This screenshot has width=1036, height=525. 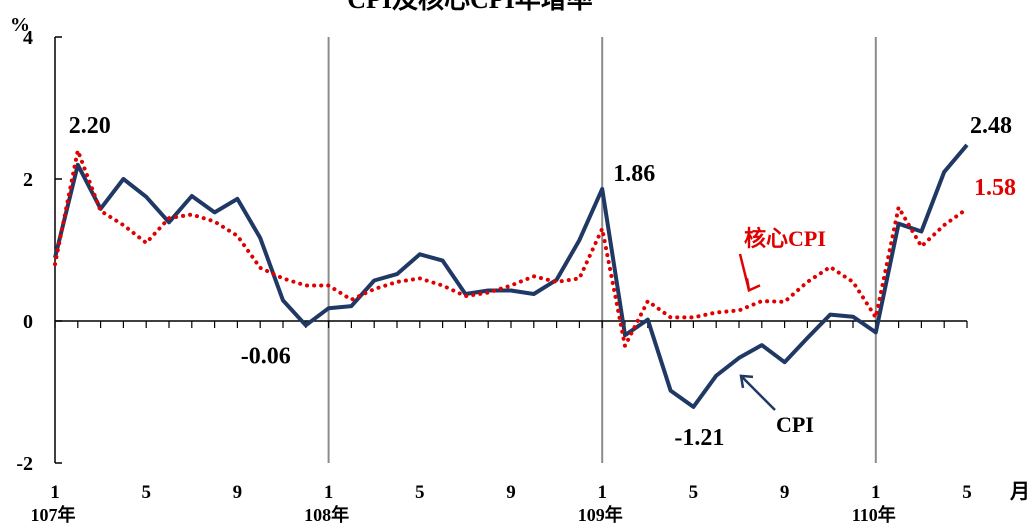 I want to click on data-label: -1.21, so click(x=699, y=438).